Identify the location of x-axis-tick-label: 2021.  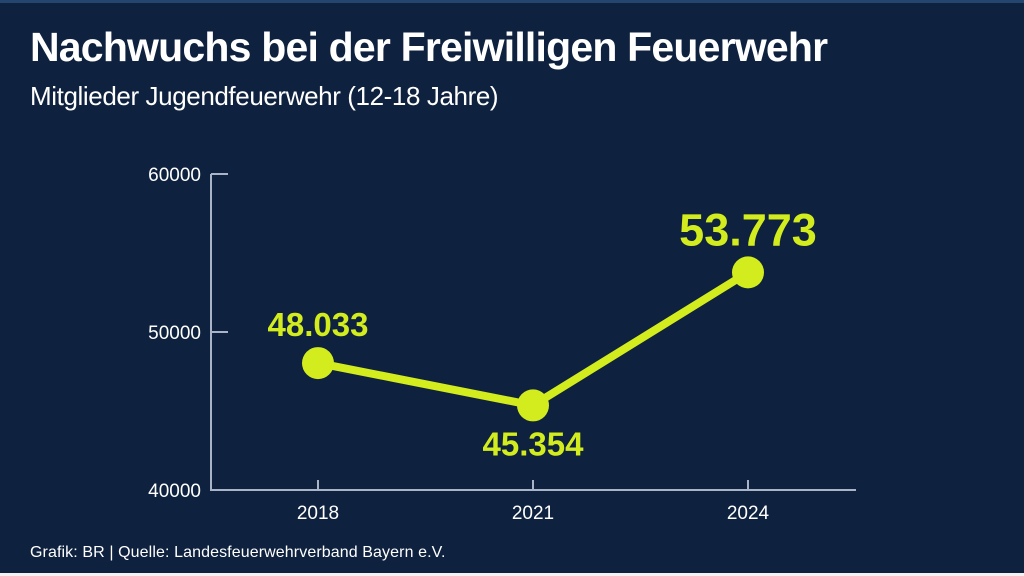
(533, 513).